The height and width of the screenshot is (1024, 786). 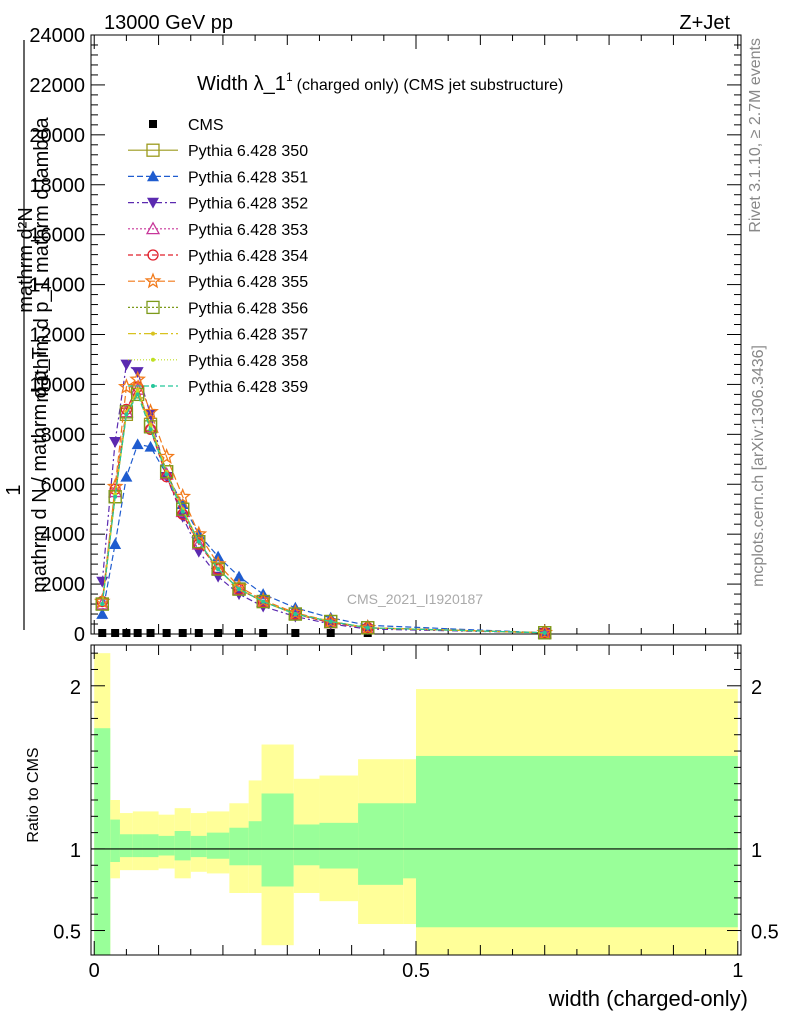 I want to click on legend-label: CMS, so click(x=206, y=125).